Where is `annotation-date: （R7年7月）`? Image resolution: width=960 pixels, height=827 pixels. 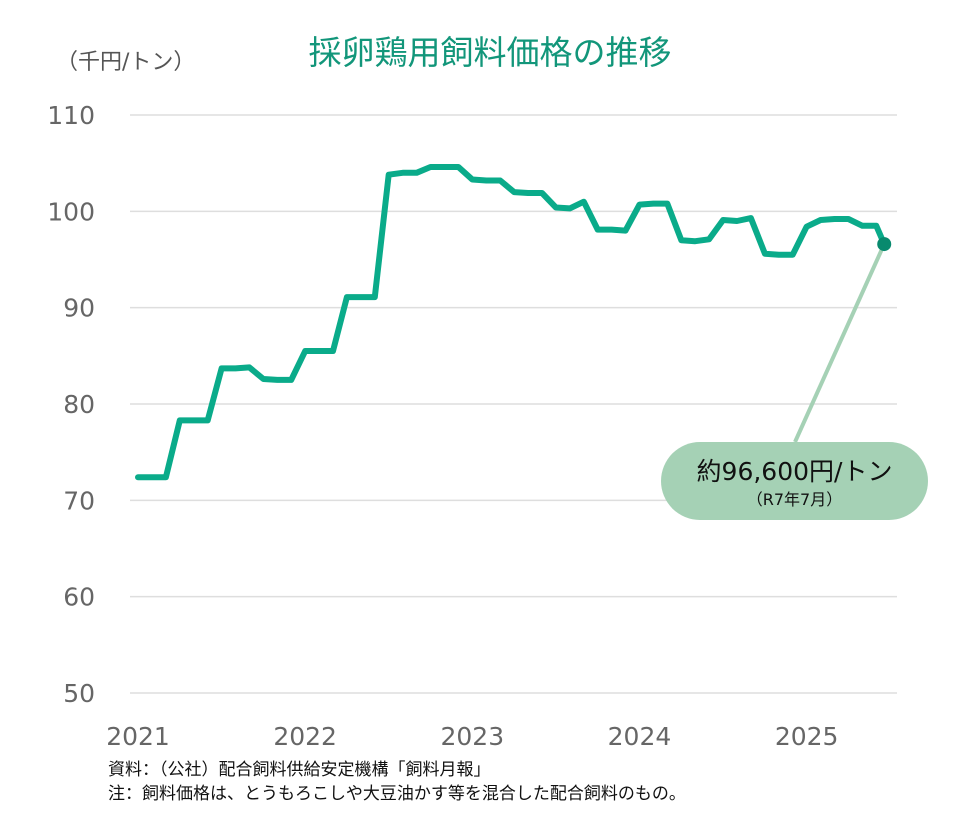 annotation-date: （R7年7月） is located at coordinates (794, 499).